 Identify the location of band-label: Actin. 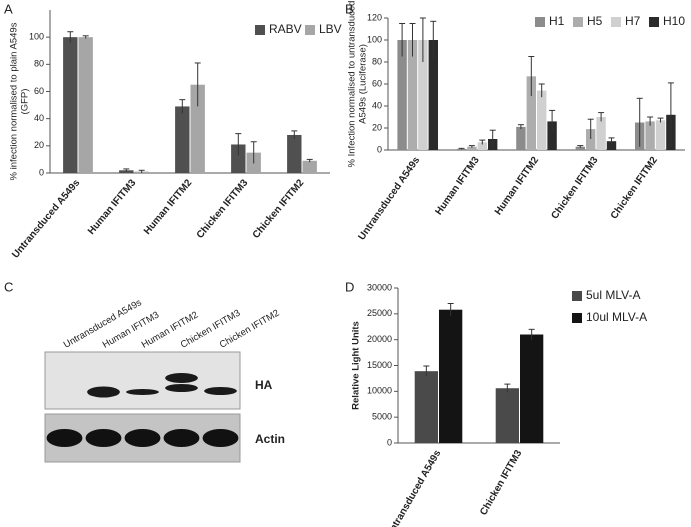
(270, 439).